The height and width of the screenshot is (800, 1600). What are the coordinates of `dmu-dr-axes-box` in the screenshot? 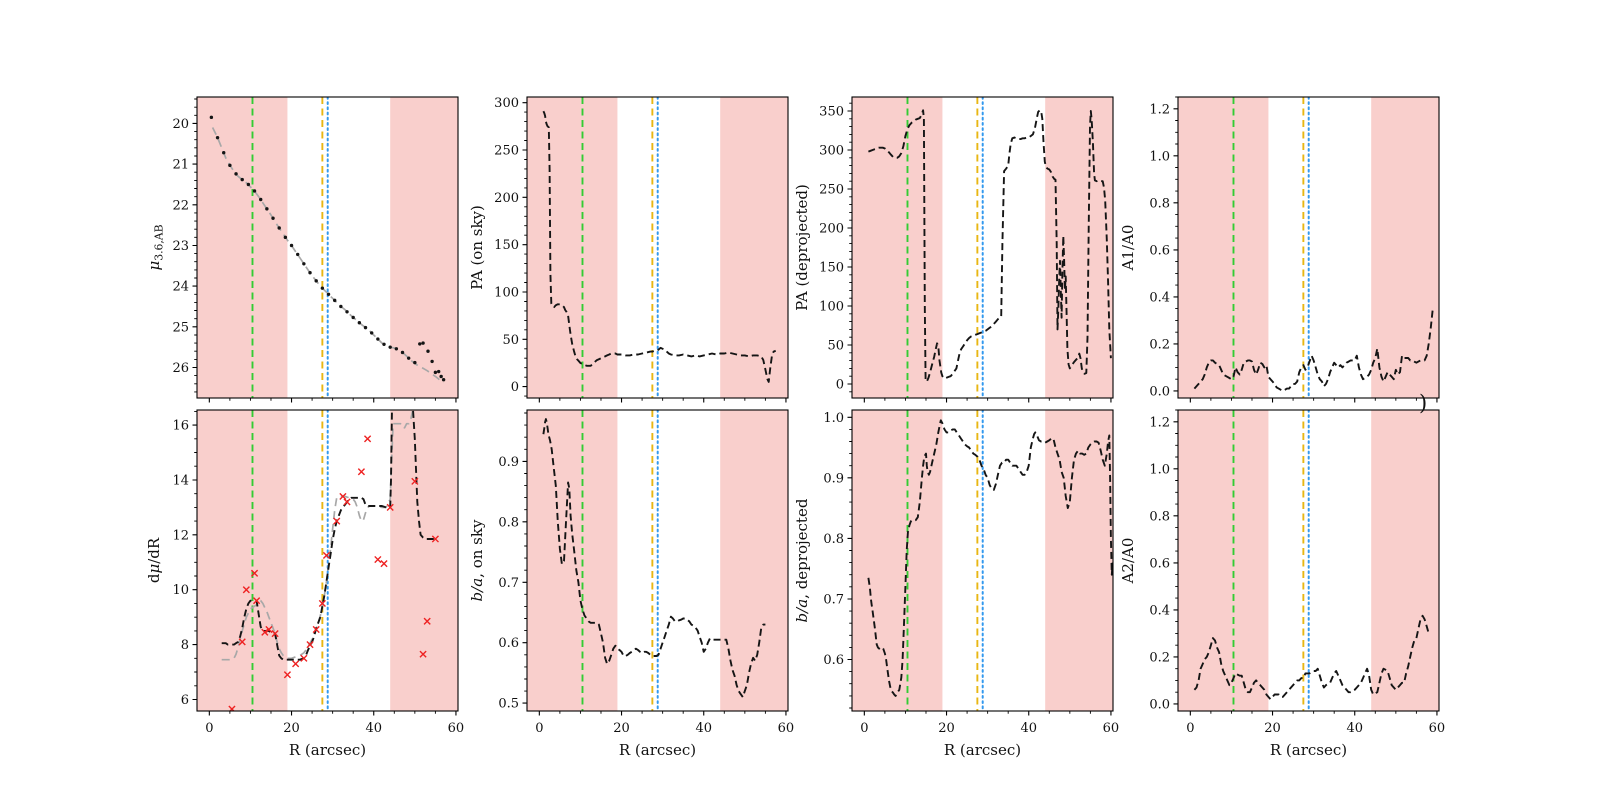 It's located at (327, 560).